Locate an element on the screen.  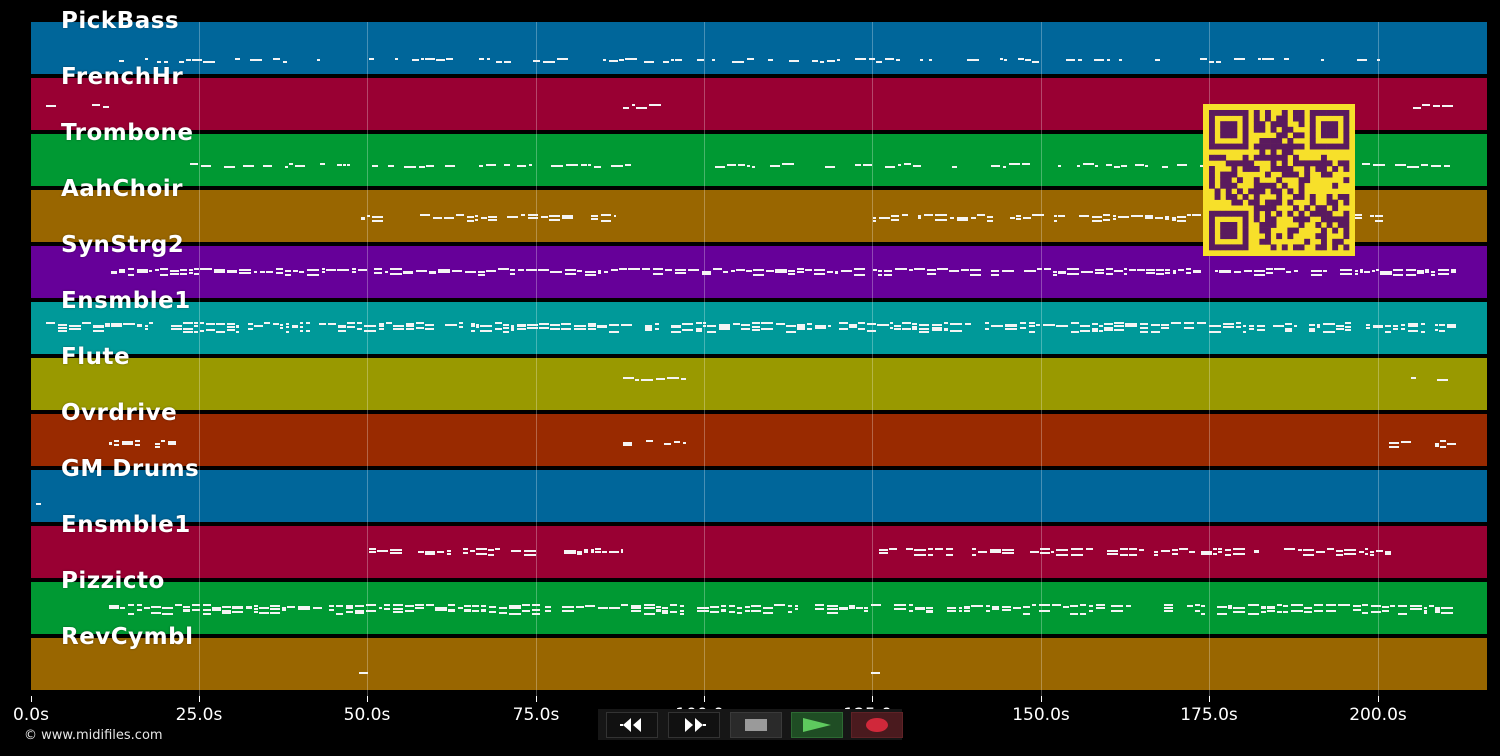
track-row: GM Drums is located at coordinates (759, 490).